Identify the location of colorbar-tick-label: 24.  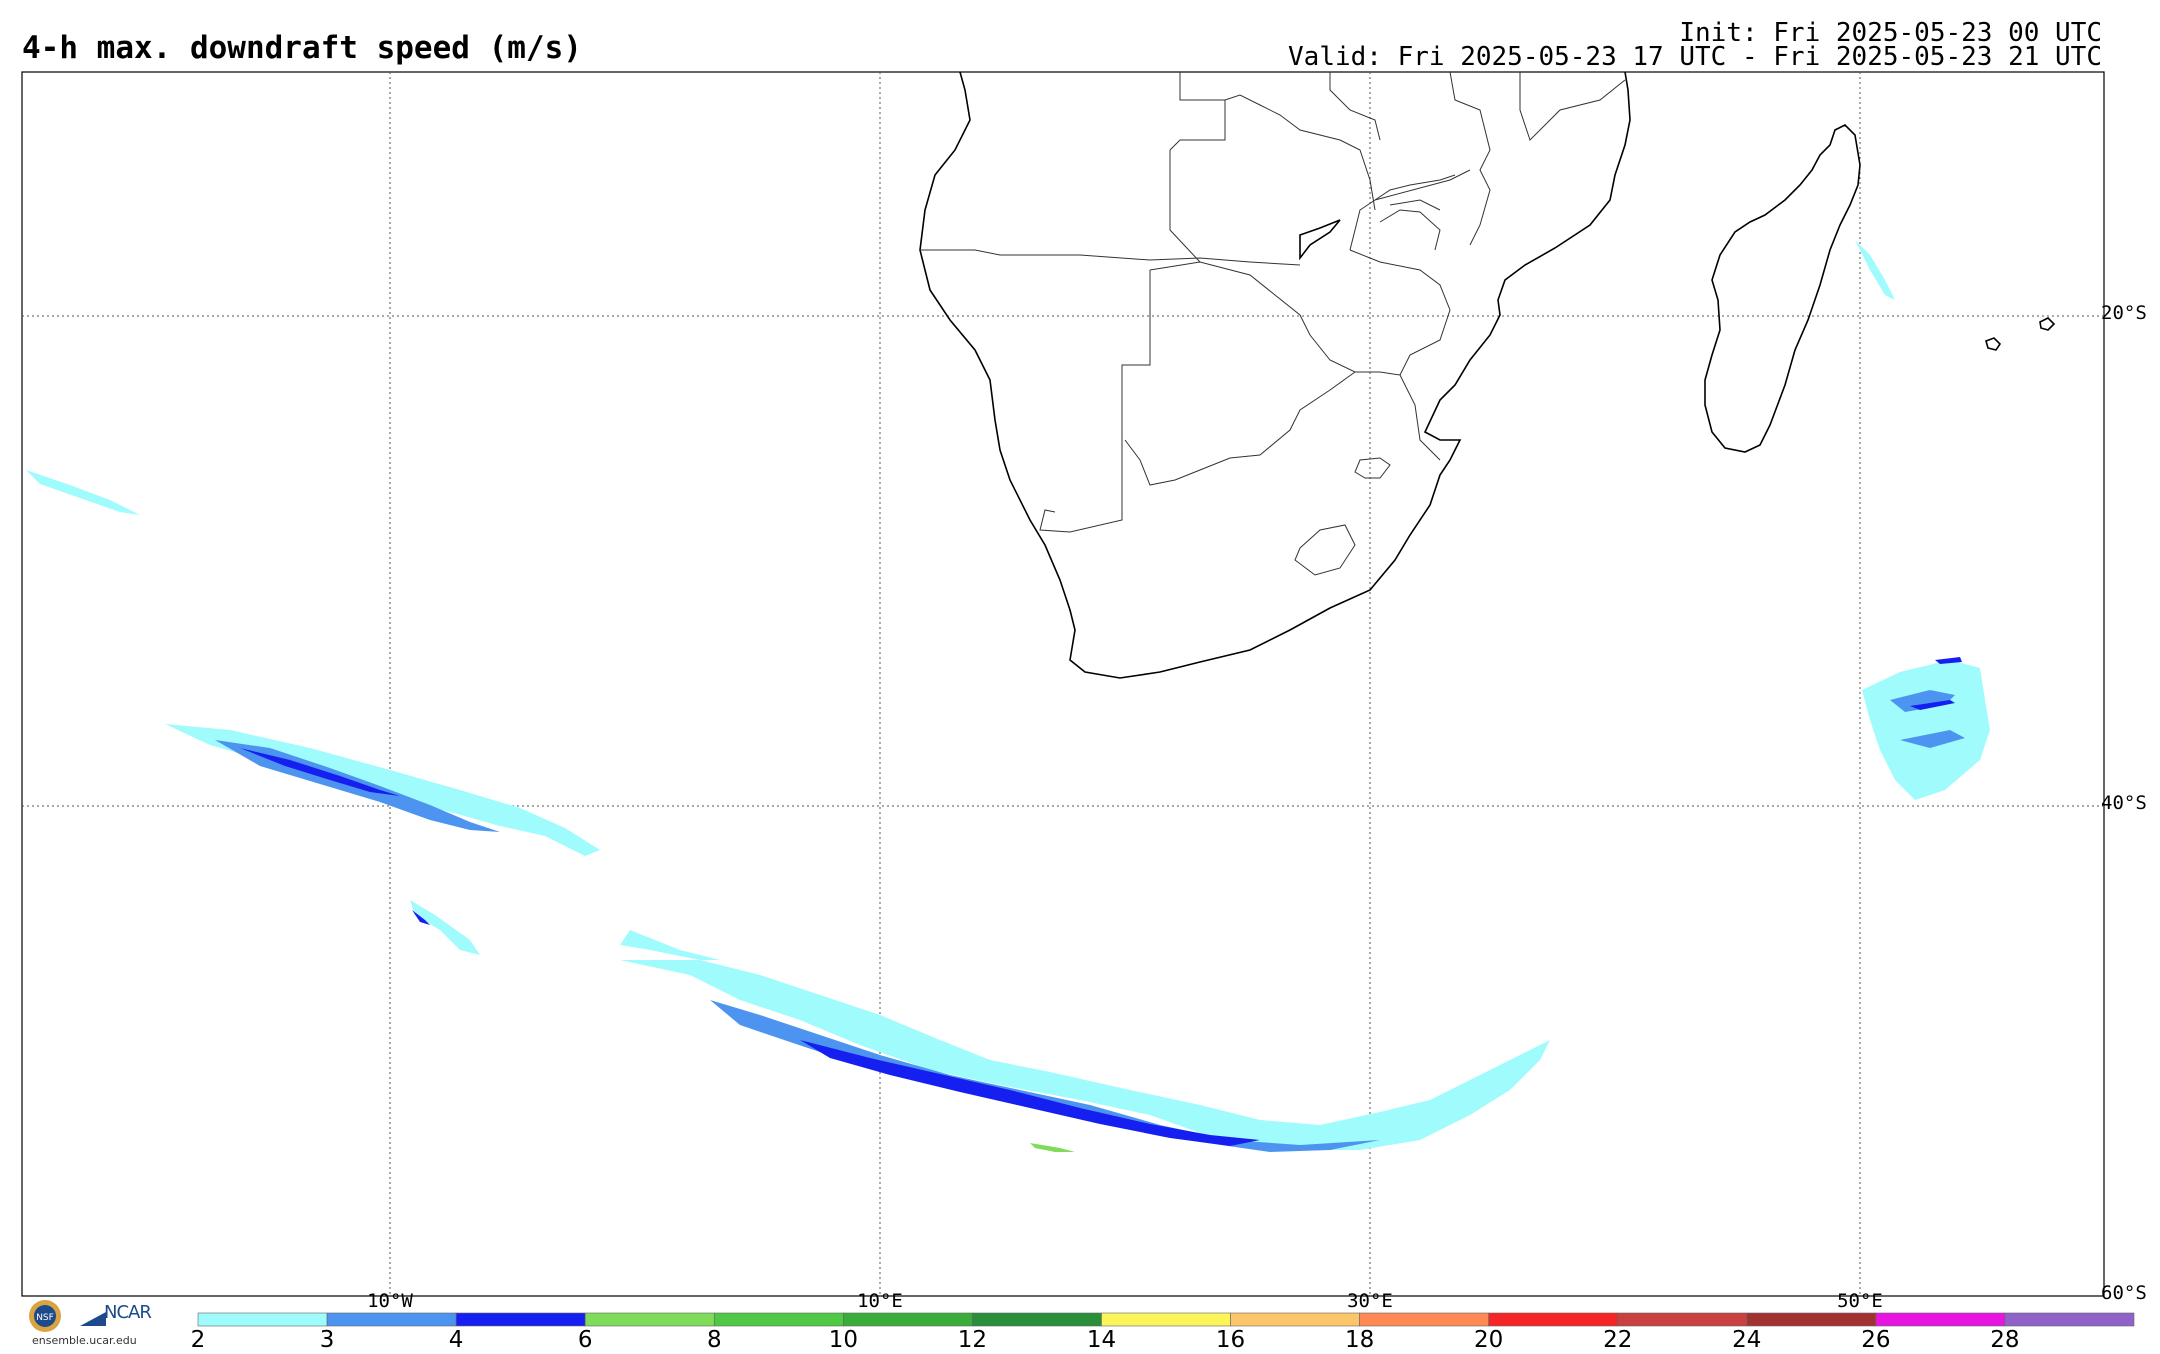
(1747, 1340).